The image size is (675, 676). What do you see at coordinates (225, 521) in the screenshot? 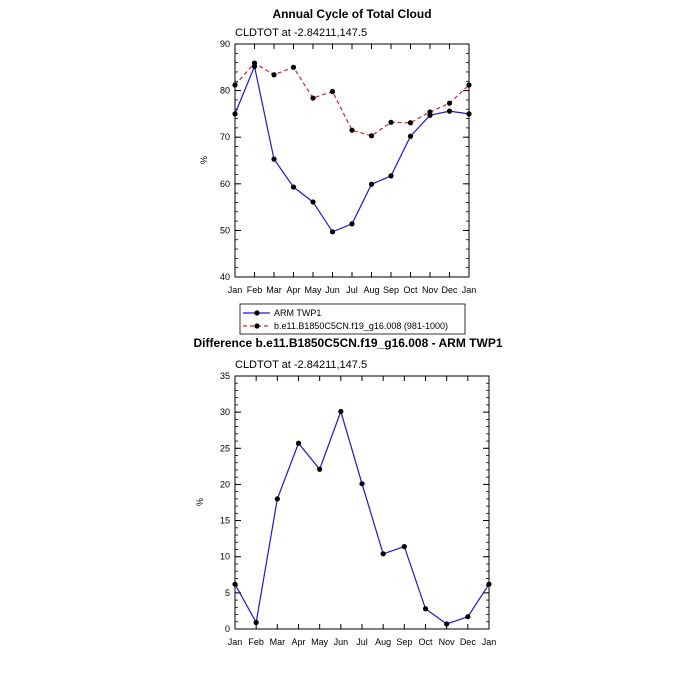
I see `y-tick-label: 15` at bounding box center [225, 521].